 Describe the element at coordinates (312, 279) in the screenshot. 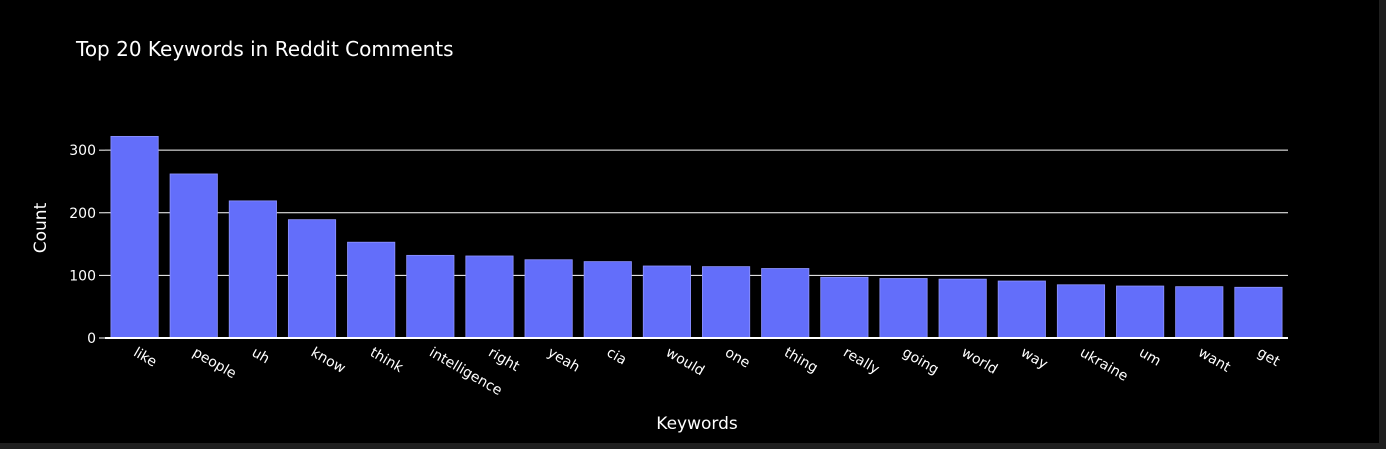

I see `bar-know` at that location.